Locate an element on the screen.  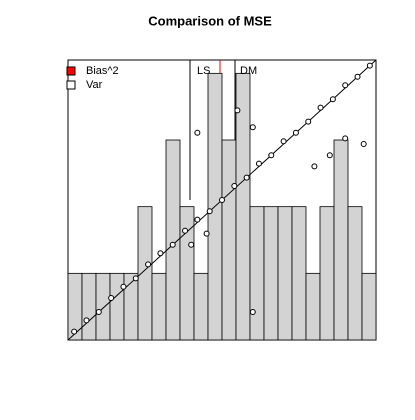
annotation: LS is located at coordinates (203, 71).